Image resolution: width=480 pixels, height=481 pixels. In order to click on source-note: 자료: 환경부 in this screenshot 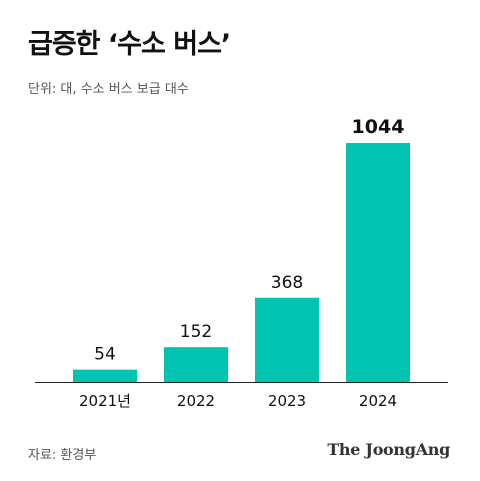, I will do `click(62, 455)`.